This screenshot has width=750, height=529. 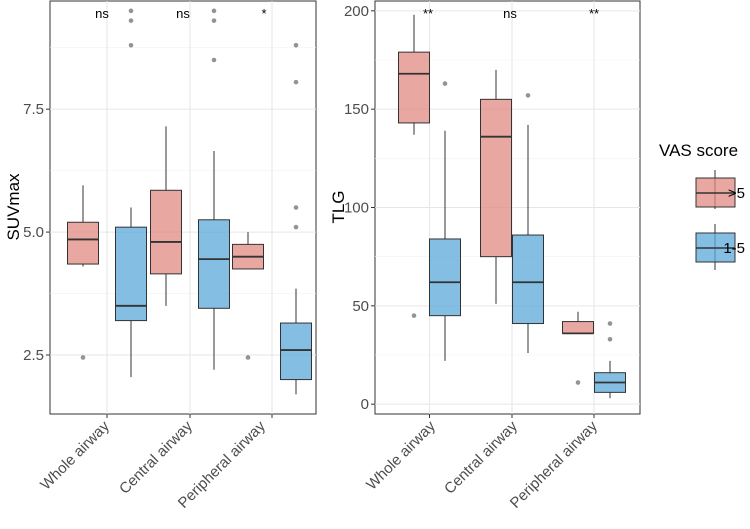 I want to click on legend-label-high: >5, so click(x=736, y=193).